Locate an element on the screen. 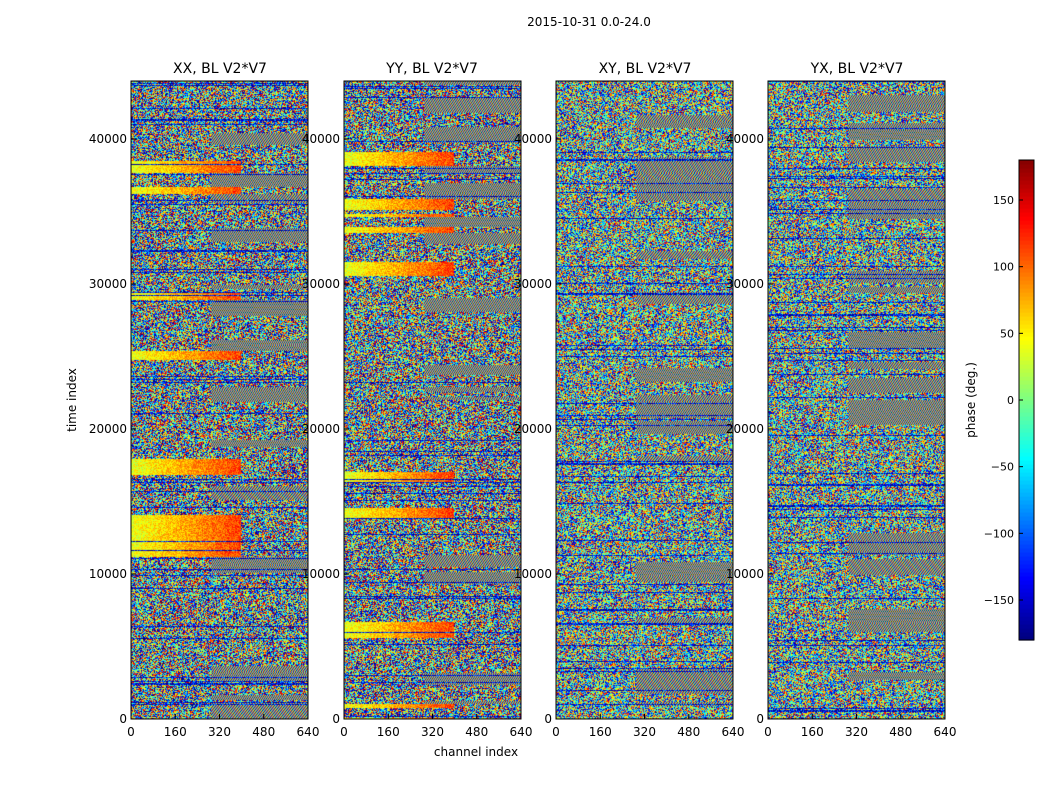  panel-title-yy: YY, BL V2*V7 is located at coordinates (431, 69).